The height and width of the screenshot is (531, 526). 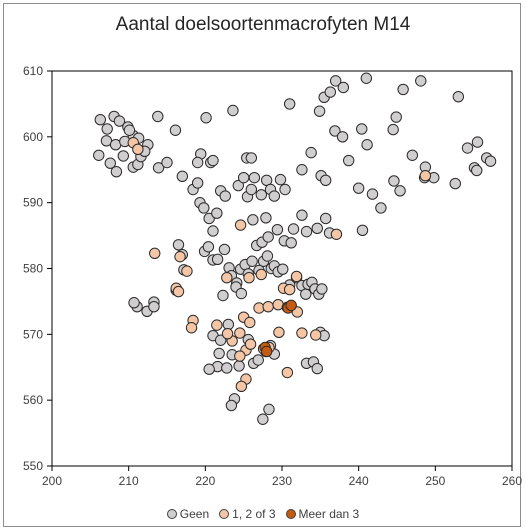 I want to click on x-tick-label: 210, so click(x=129, y=481).